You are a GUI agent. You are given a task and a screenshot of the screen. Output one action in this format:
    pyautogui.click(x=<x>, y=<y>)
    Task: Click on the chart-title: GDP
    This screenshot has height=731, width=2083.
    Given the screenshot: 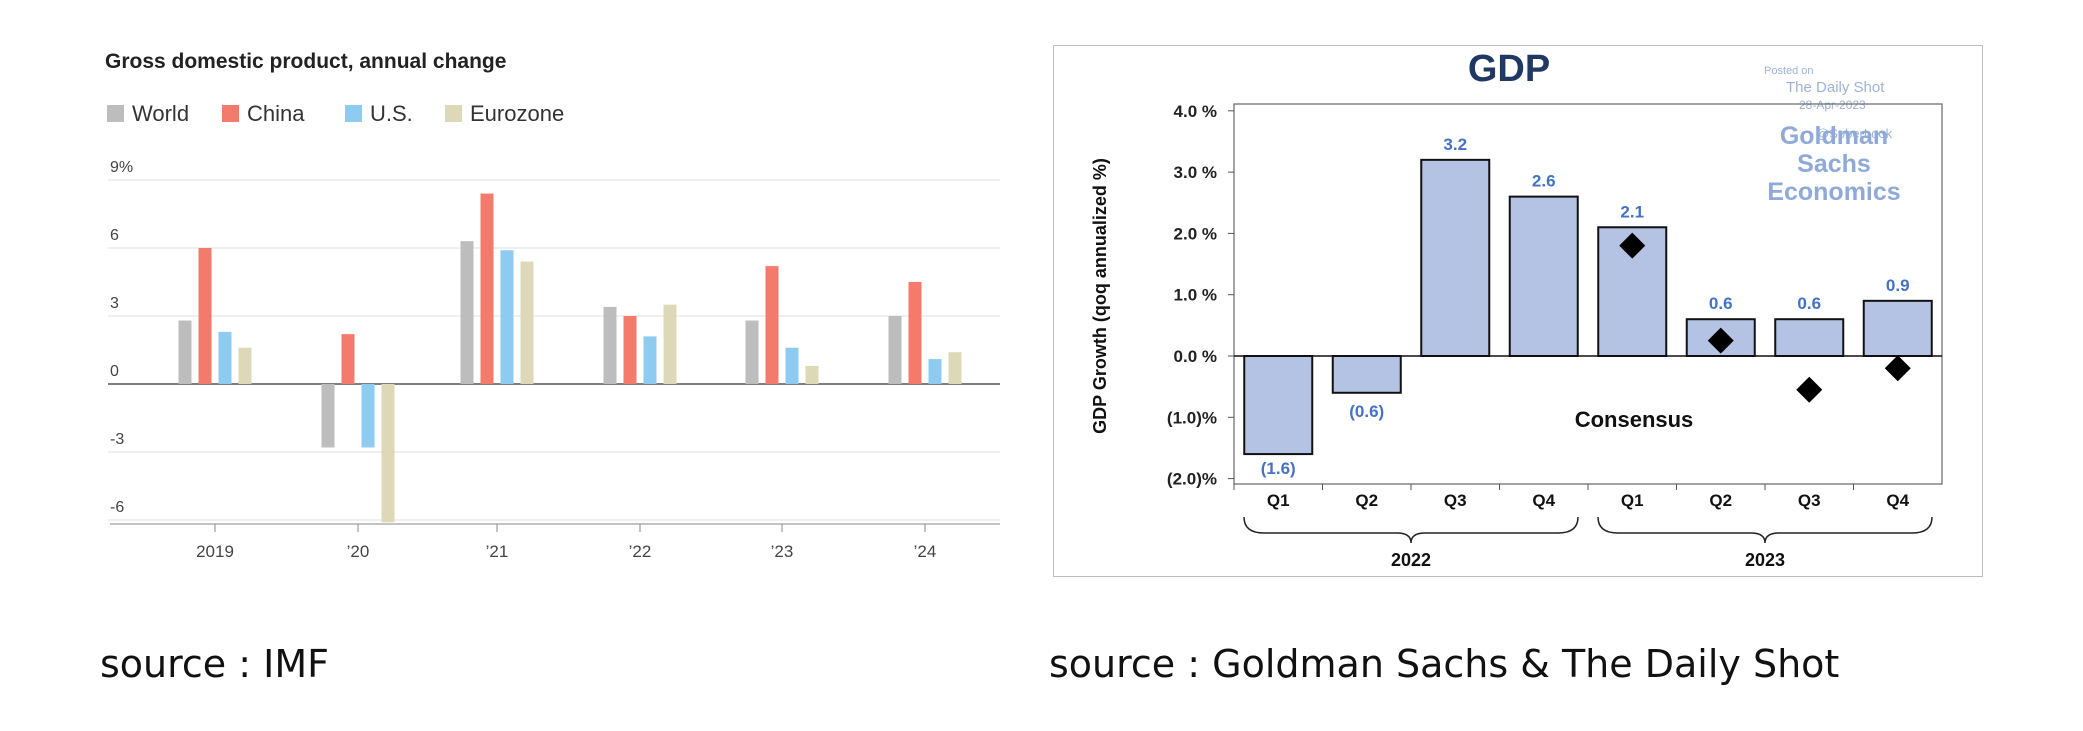 What is the action you would take?
    pyautogui.click(x=1509, y=69)
    